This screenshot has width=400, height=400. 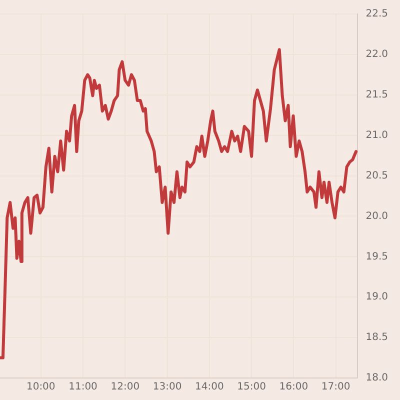 I want to click on x-tick-label: 13:00, so click(x=167, y=387).